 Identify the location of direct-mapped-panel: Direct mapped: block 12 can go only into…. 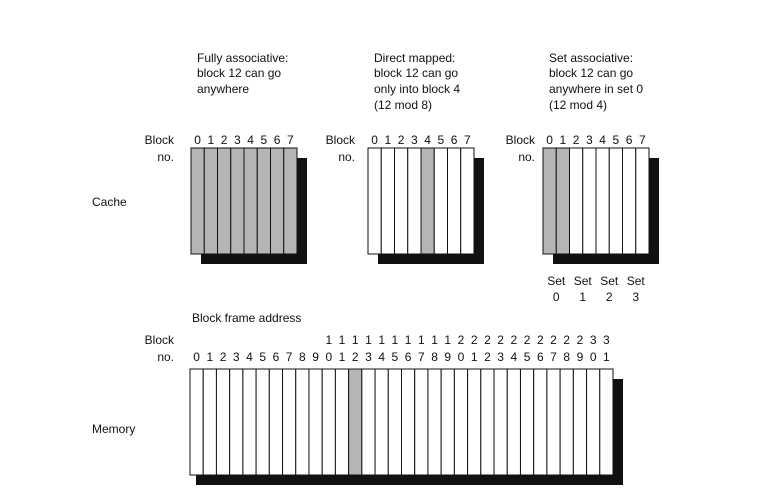
(405, 157).